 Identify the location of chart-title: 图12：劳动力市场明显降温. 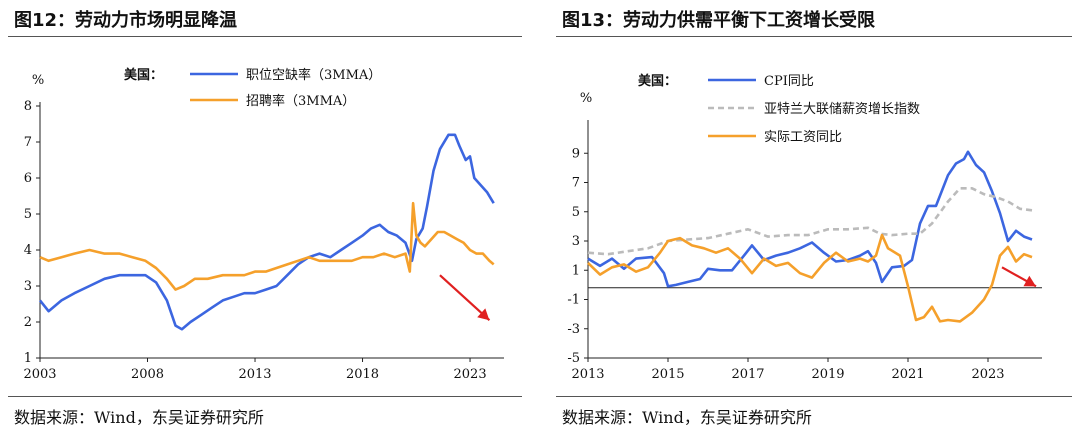
(126, 20).